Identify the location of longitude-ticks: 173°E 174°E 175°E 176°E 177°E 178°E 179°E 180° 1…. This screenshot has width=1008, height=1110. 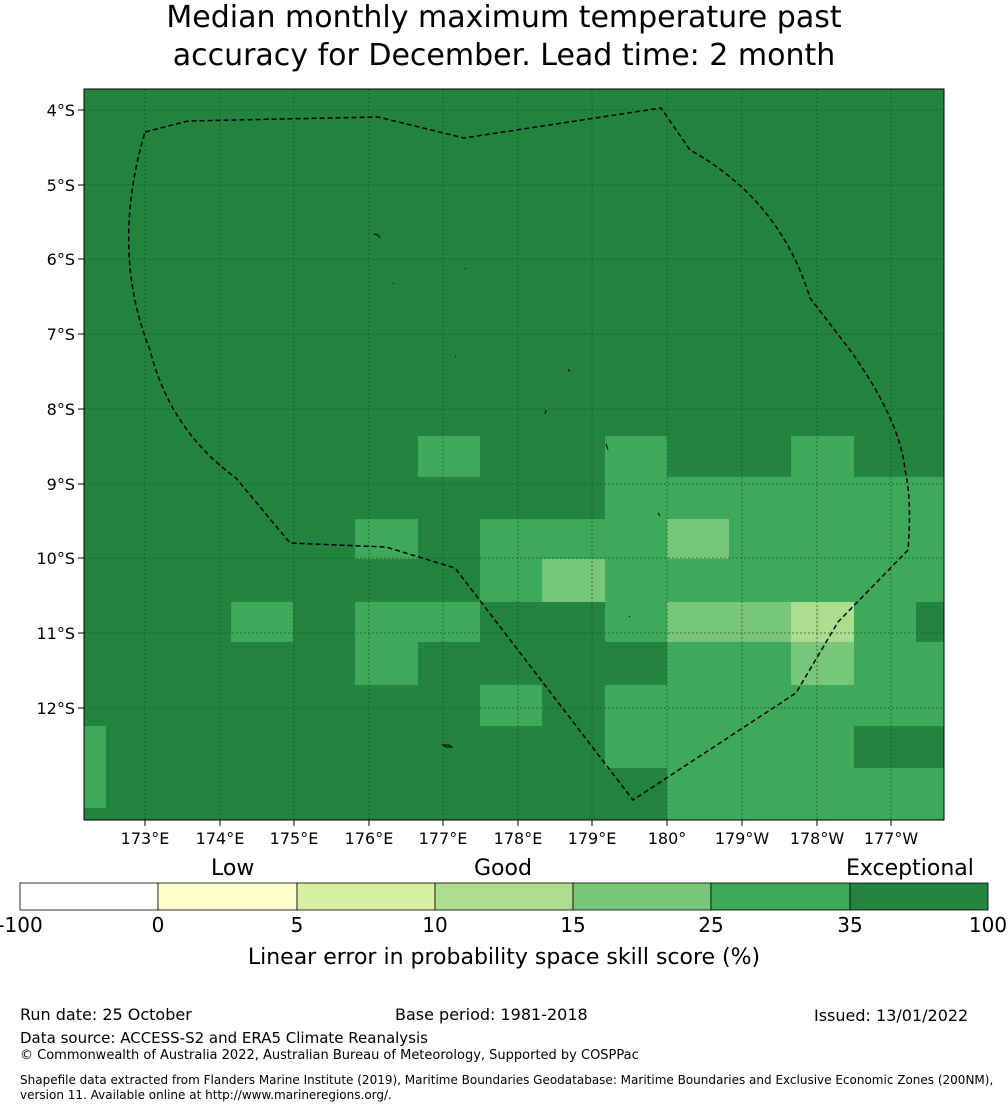
(520, 834).